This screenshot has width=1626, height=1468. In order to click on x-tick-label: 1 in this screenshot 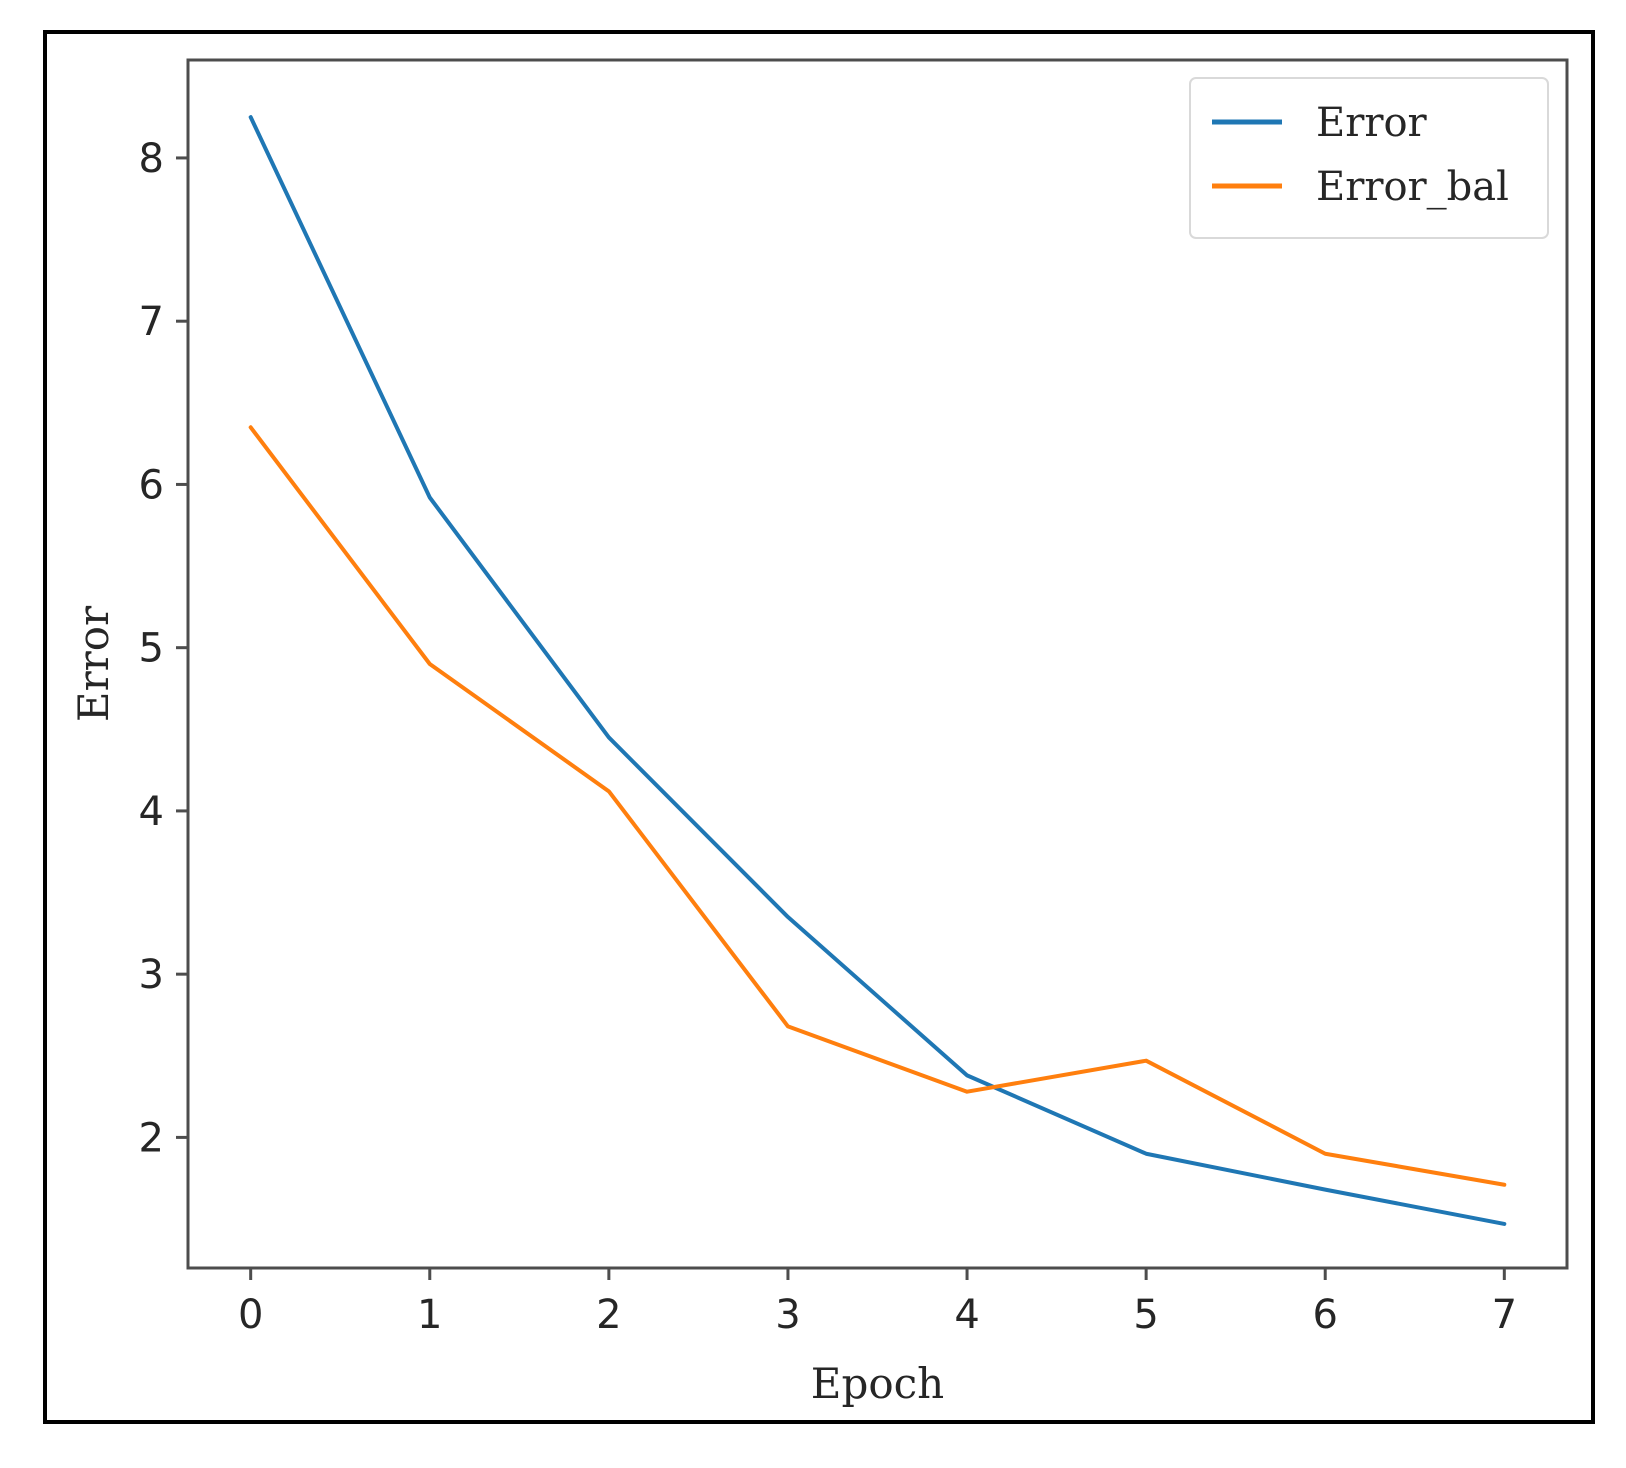, I will do `click(429, 1315)`.